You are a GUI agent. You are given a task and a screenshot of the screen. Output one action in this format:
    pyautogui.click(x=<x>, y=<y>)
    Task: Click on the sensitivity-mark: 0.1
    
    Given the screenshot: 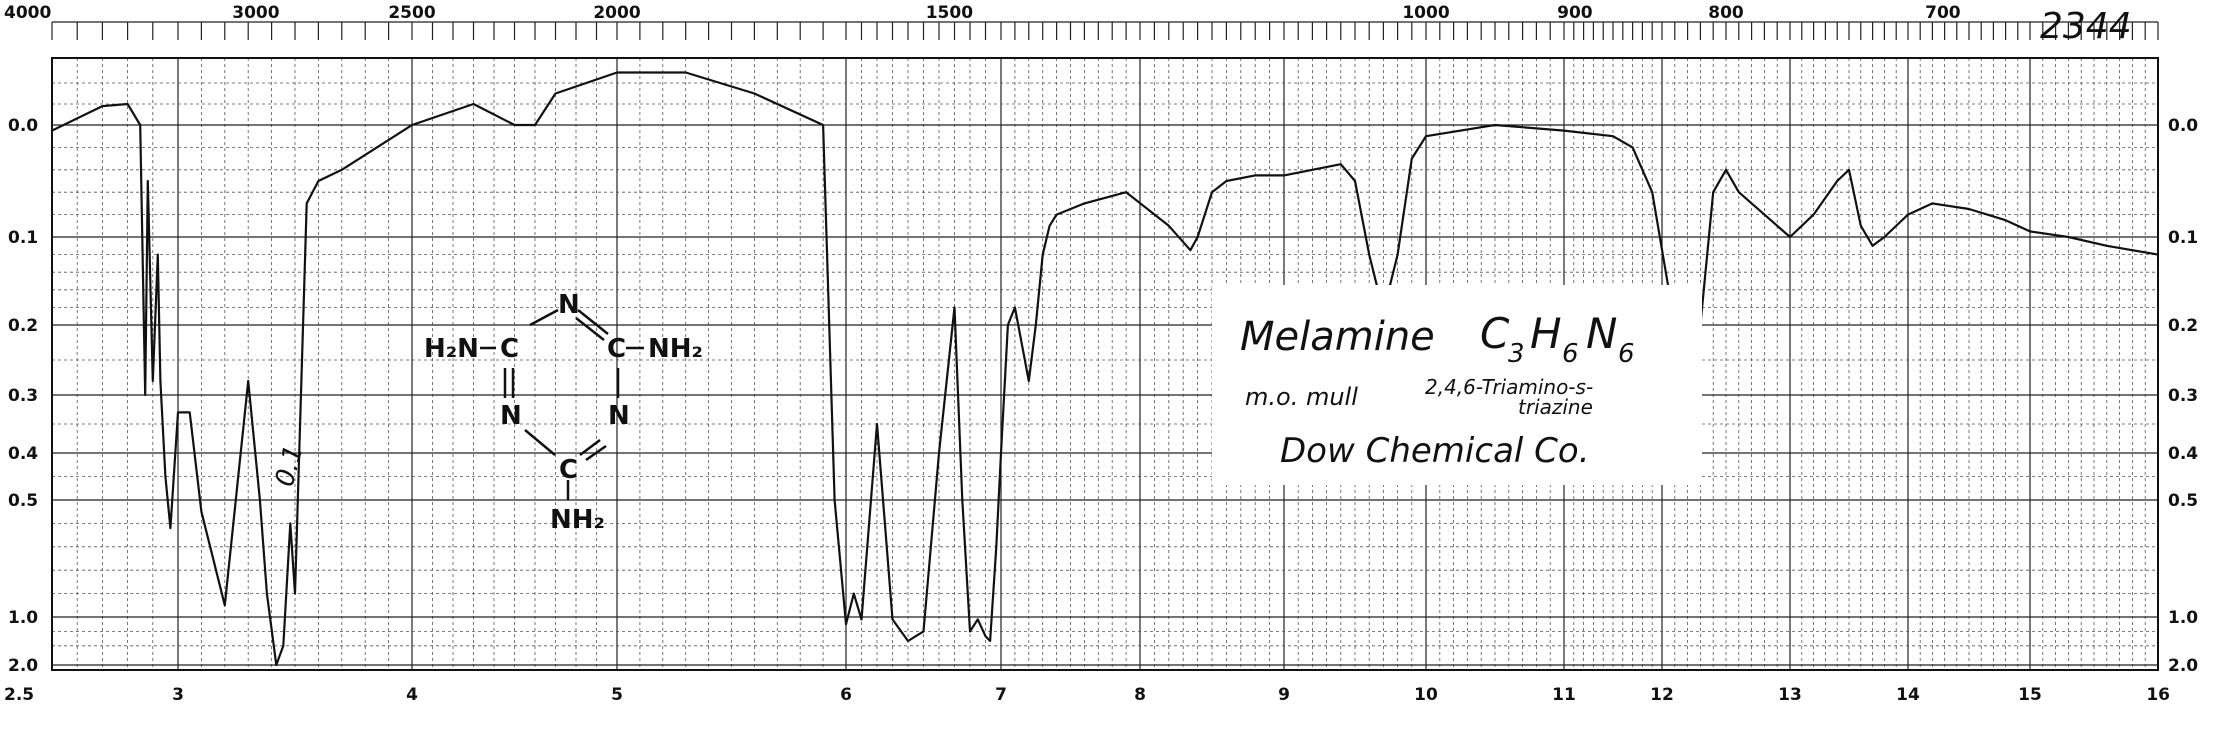 What is the action you would take?
    pyautogui.click(x=290, y=466)
    